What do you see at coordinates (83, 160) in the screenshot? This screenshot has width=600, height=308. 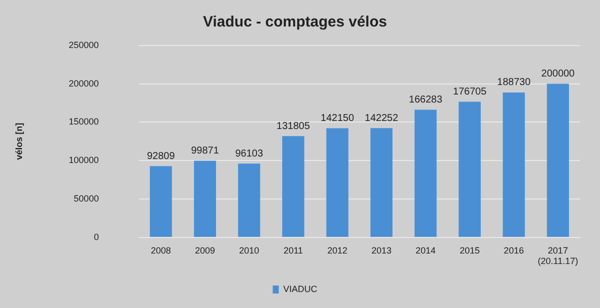 I see `y-tick-label: 100000` at bounding box center [83, 160].